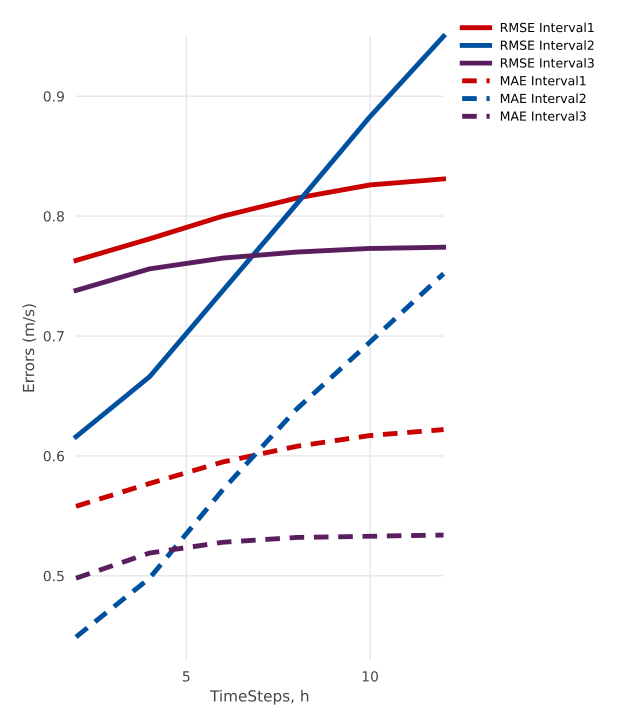 This screenshot has height=725, width=623. I want to click on y-axis-title: Errors (m/s), so click(29, 348).